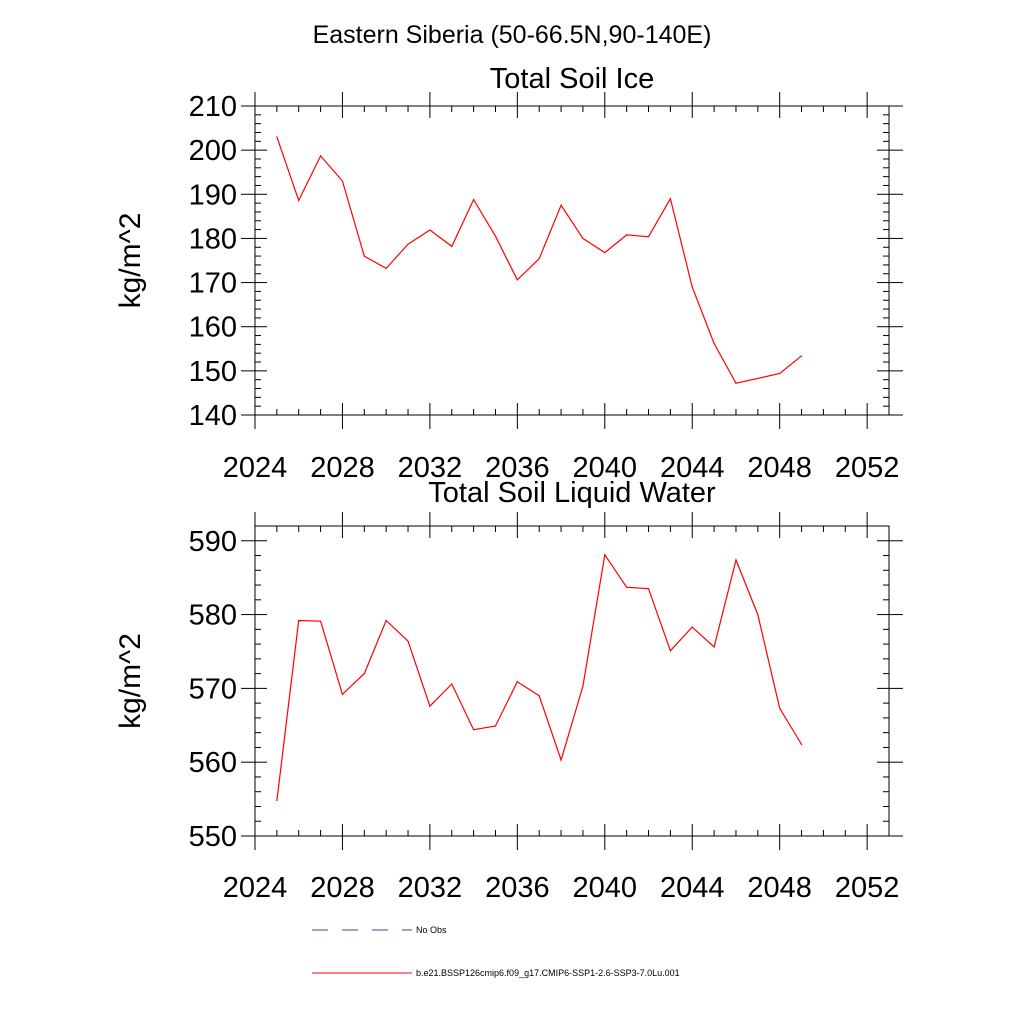 The image size is (1024, 1024). What do you see at coordinates (213, 689) in the screenshot?
I see `y-tick-label: 570` at bounding box center [213, 689].